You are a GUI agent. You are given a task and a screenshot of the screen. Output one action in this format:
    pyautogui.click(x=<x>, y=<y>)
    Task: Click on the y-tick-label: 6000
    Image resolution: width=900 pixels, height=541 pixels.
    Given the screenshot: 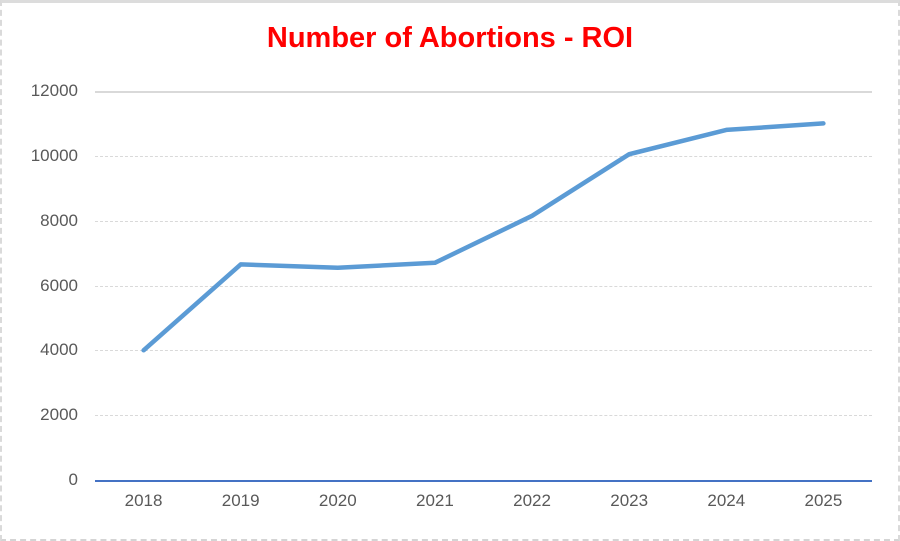 What is the action you would take?
    pyautogui.click(x=59, y=285)
    